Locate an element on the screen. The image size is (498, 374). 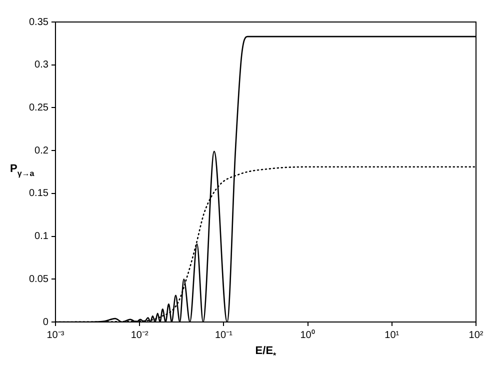
y-tick-label: 0.15 is located at coordinates (38, 194).